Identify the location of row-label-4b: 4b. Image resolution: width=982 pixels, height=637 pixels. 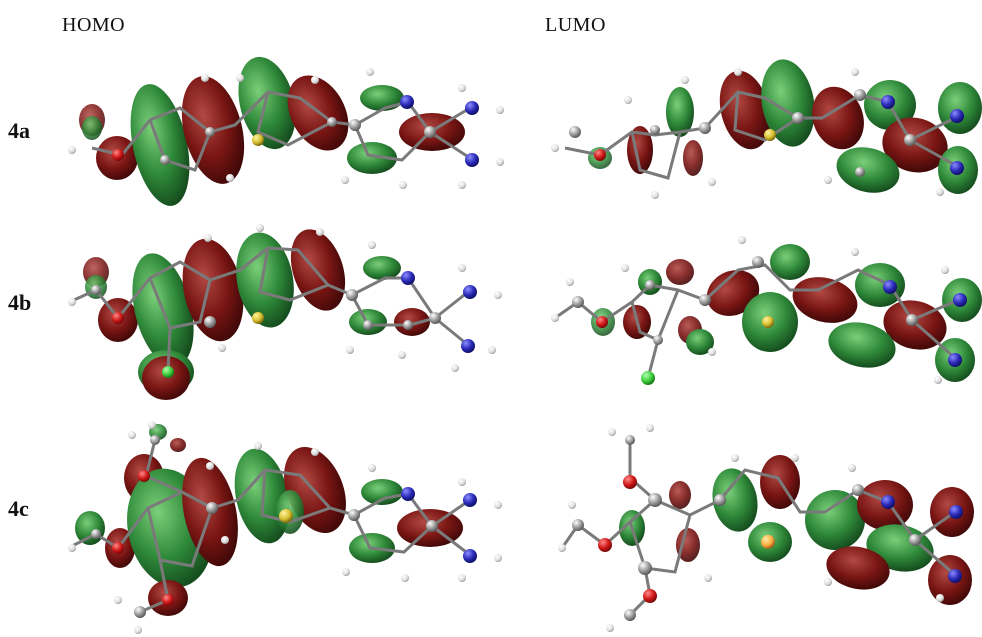
(20, 302).